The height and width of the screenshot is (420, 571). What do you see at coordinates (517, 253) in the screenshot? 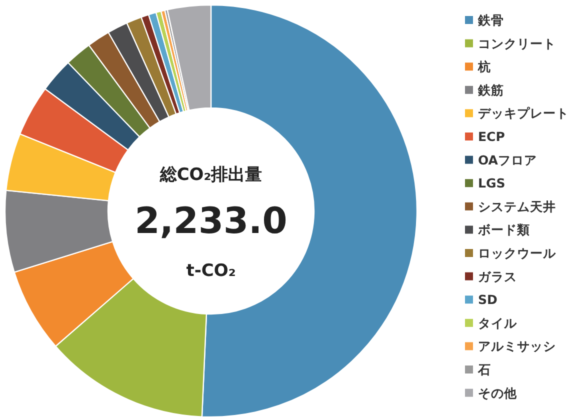
I see `legend-label: ロックウール` at bounding box center [517, 253].